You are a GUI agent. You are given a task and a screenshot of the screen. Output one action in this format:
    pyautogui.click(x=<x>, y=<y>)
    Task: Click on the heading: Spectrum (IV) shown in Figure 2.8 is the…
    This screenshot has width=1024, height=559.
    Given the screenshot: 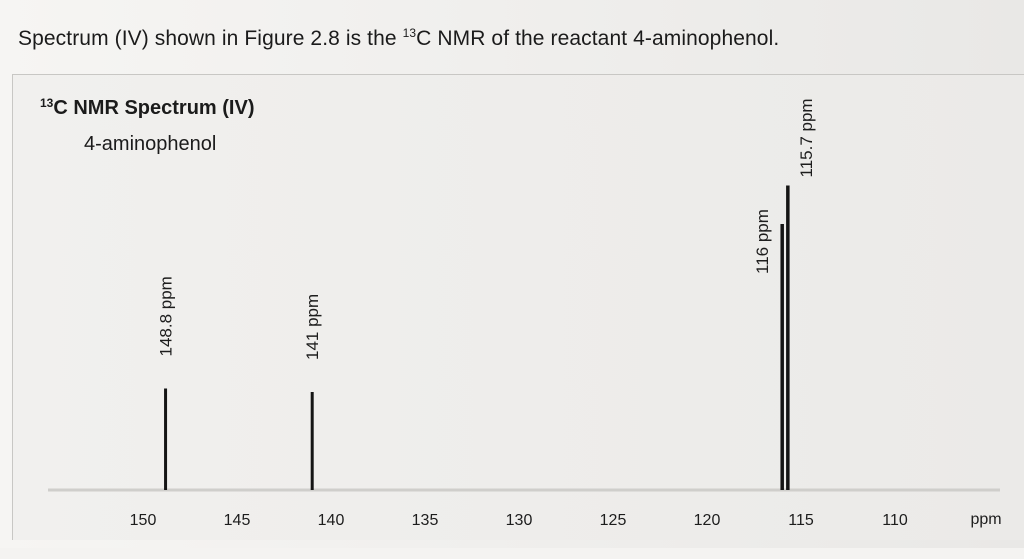 What is the action you would take?
    pyautogui.click(x=398, y=38)
    